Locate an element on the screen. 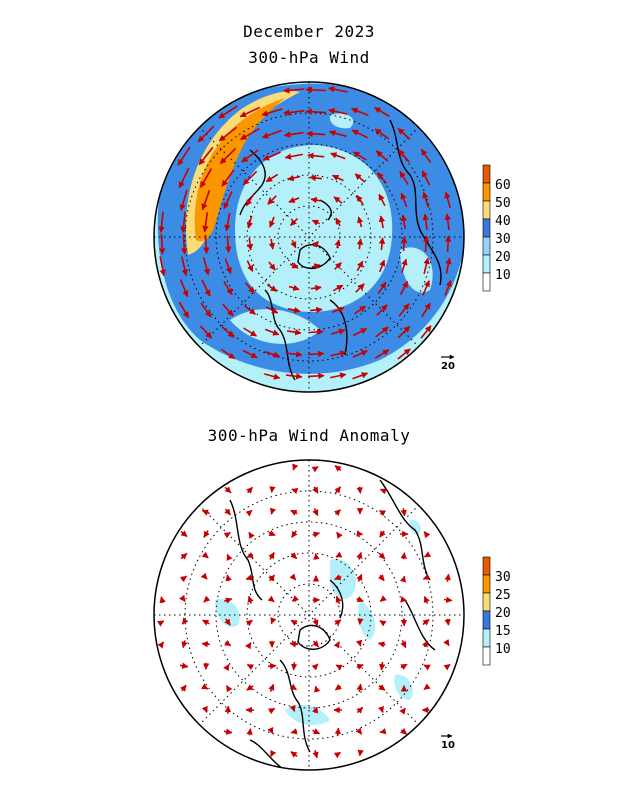  colorbar2-label: 20 is located at coordinates (503, 613).